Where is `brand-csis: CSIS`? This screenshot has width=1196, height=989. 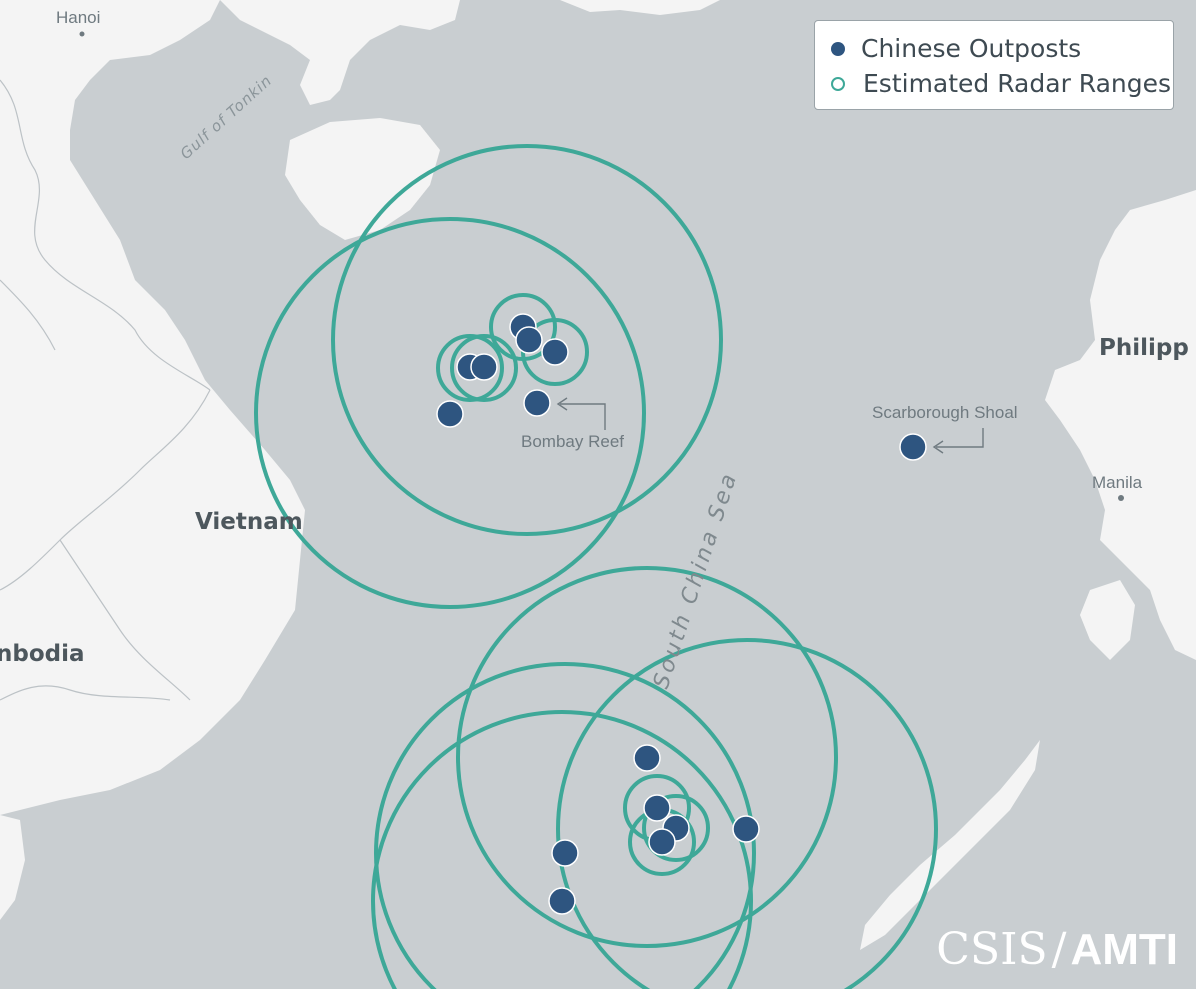
brand-csis: CSIS is located at coordinates (992, 949).